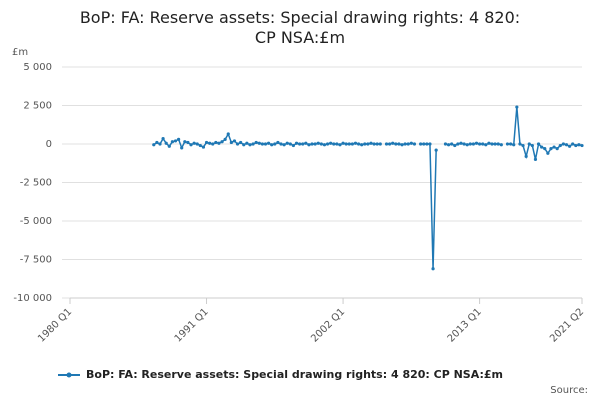  Describe the element at coordinates (36, 221) in the screenshot. I see `y-tick-label: -5 000` at that location.